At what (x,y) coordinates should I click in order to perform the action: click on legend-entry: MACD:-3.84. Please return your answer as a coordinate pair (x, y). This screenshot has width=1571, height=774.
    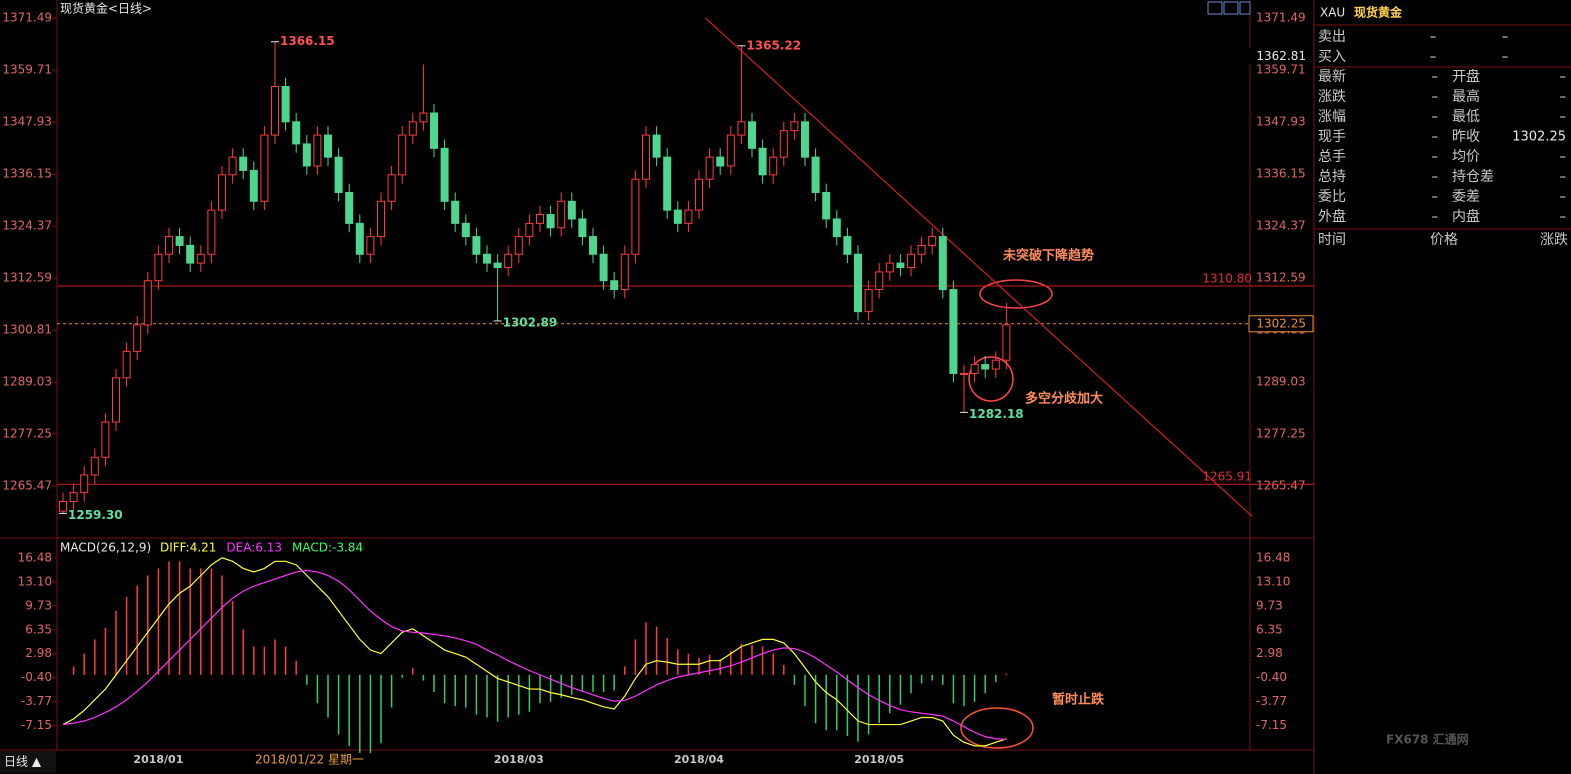
    Looking at the image, I should click on (327, 548).